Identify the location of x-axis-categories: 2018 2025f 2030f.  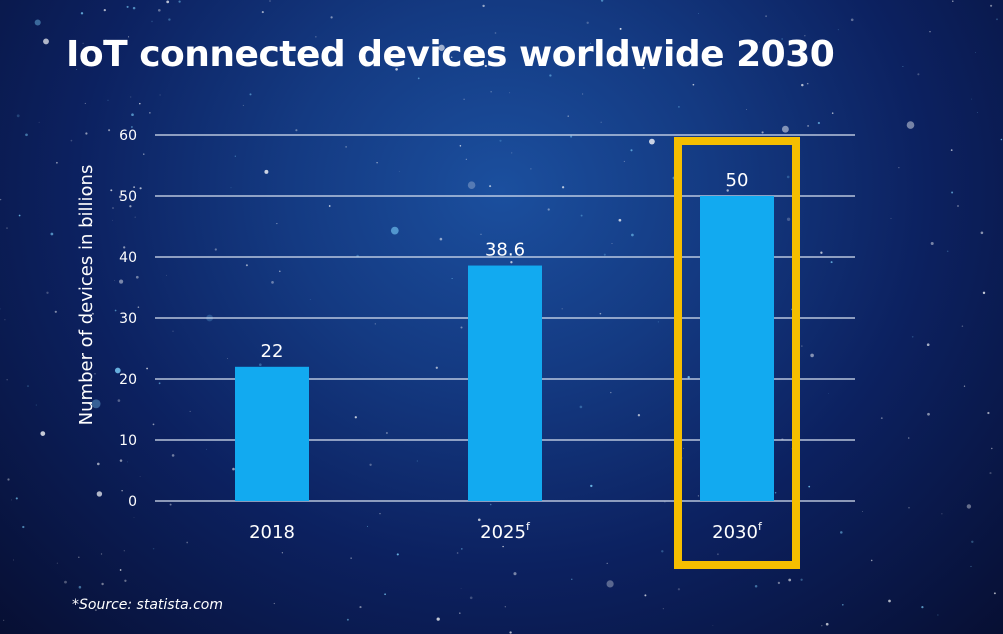
(506, 531).